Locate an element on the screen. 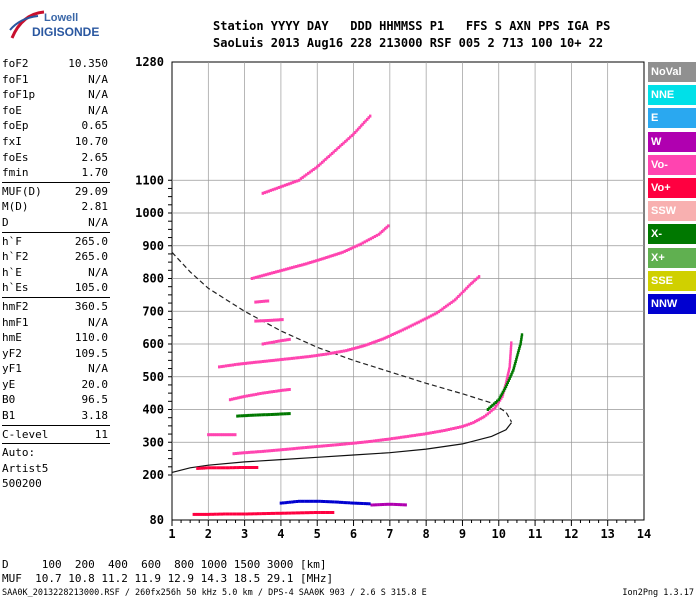 The height and width of the screenshot is (600, 700). param-value: N/A is located at coordinates (98, 369).